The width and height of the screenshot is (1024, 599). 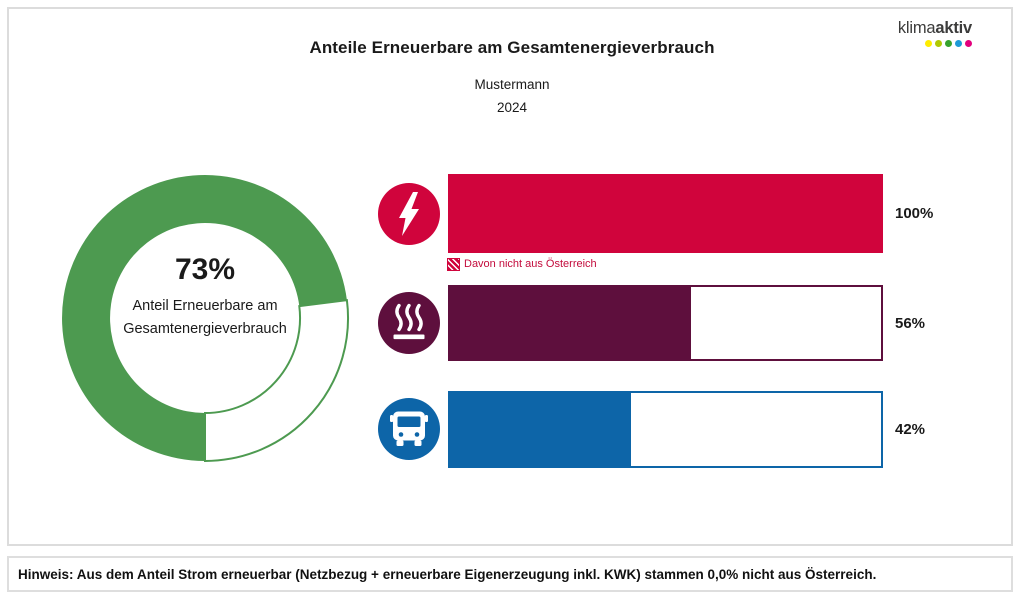 I want to click on lightning-icon, so click(x=409, y=214).